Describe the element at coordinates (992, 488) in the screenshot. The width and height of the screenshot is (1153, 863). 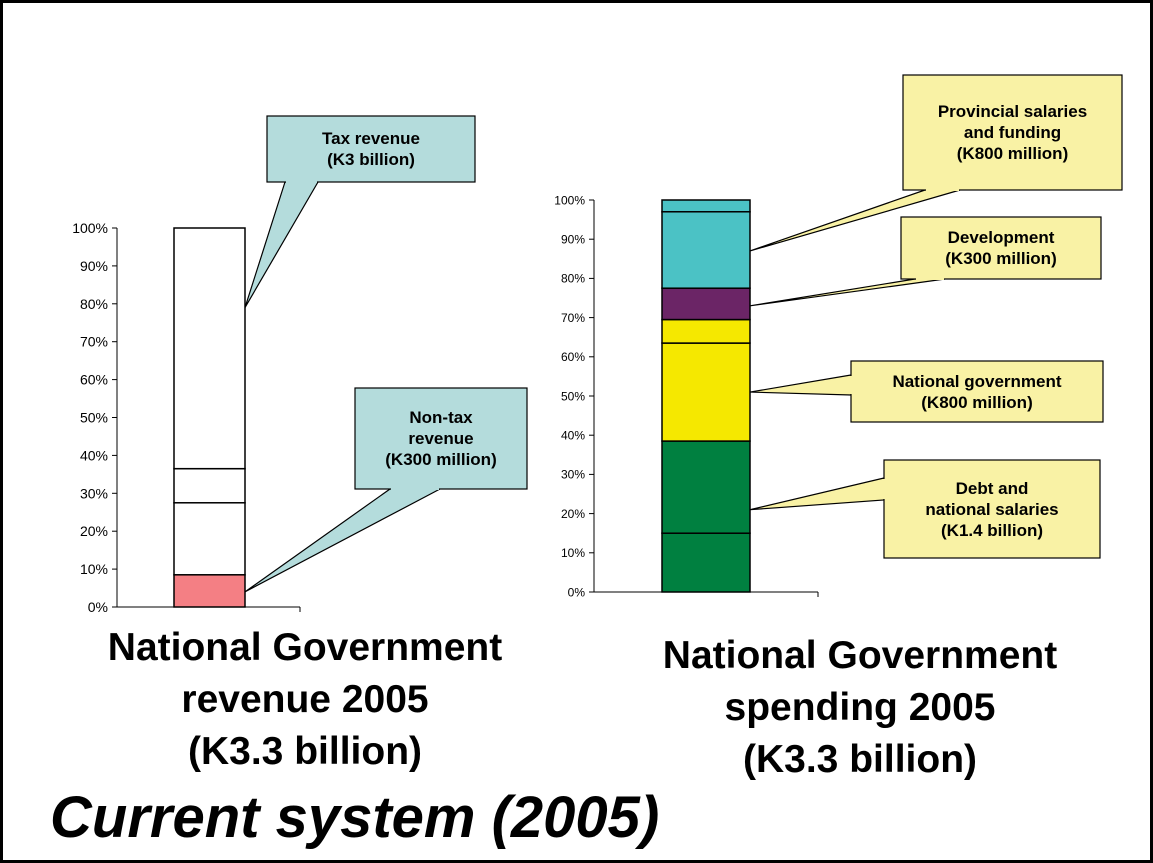
I see `callout-line: Debt and` at that location.